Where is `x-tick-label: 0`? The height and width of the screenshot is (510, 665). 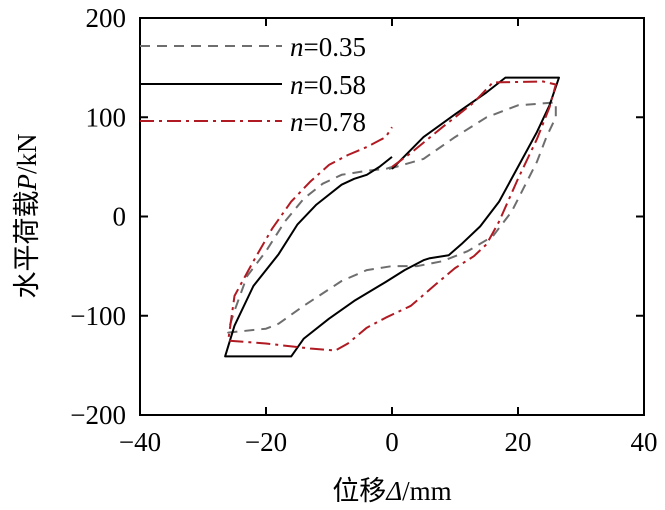
x-tick-label: 0 is located at coordinates (392, 442).